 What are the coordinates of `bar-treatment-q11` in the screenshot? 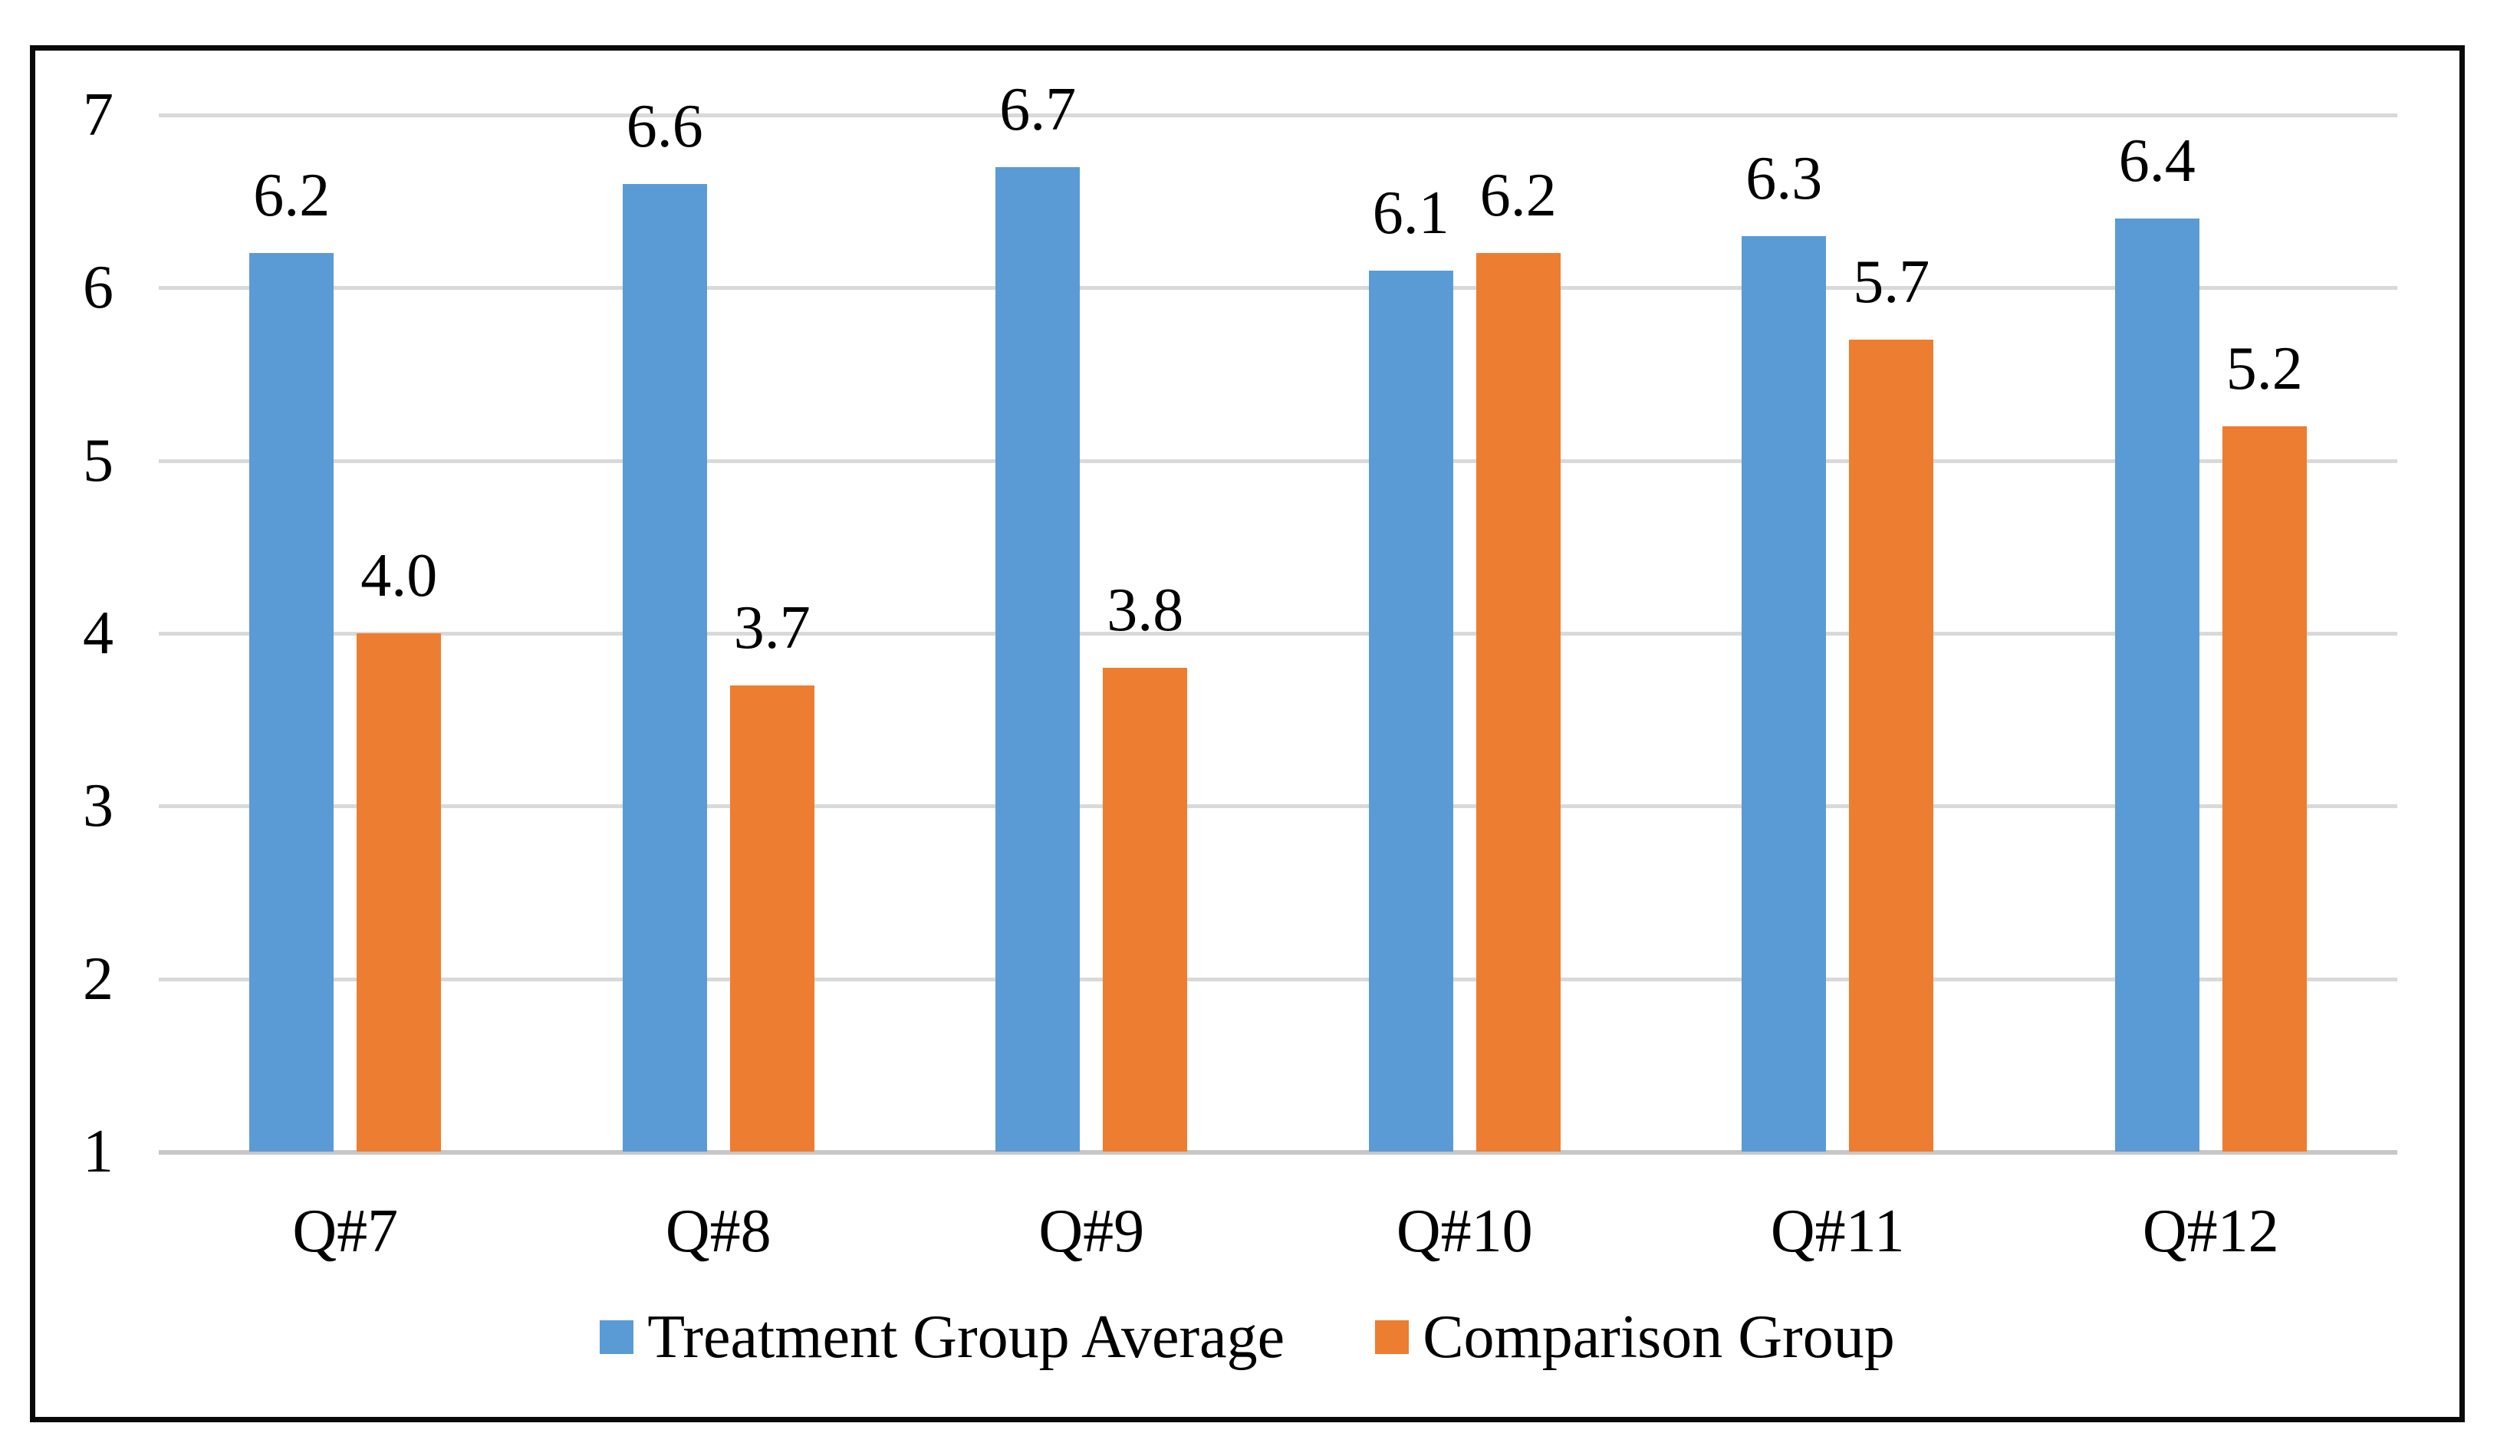 It's located at (1784, 693).